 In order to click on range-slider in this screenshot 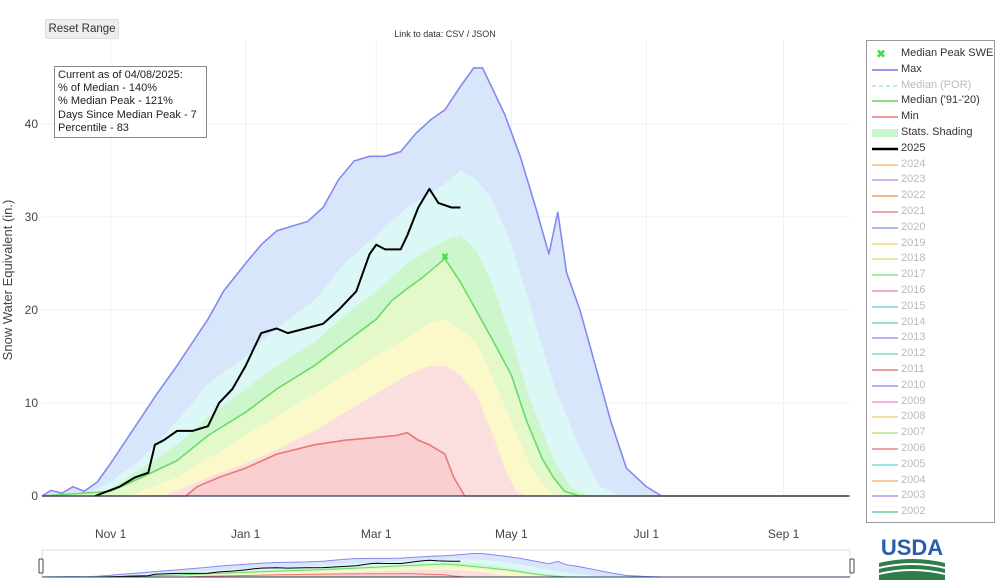, I will do `click(446, 563)`.